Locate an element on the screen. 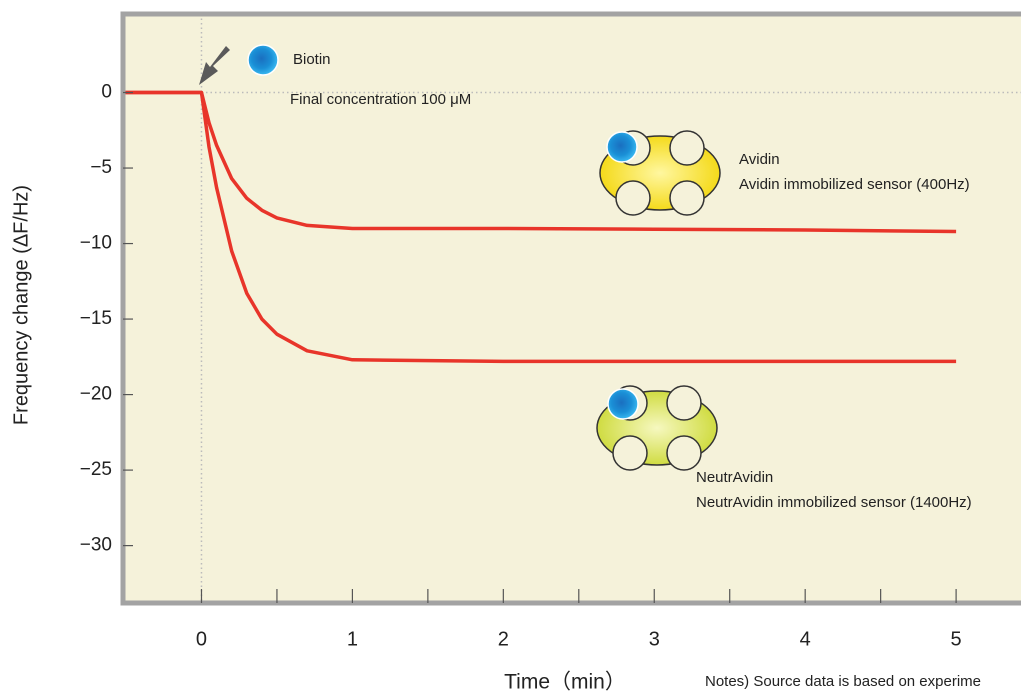 The width and height of the screenshot is (1021, 695). x-tick-label: 1 is located at coordinates (352, 639).